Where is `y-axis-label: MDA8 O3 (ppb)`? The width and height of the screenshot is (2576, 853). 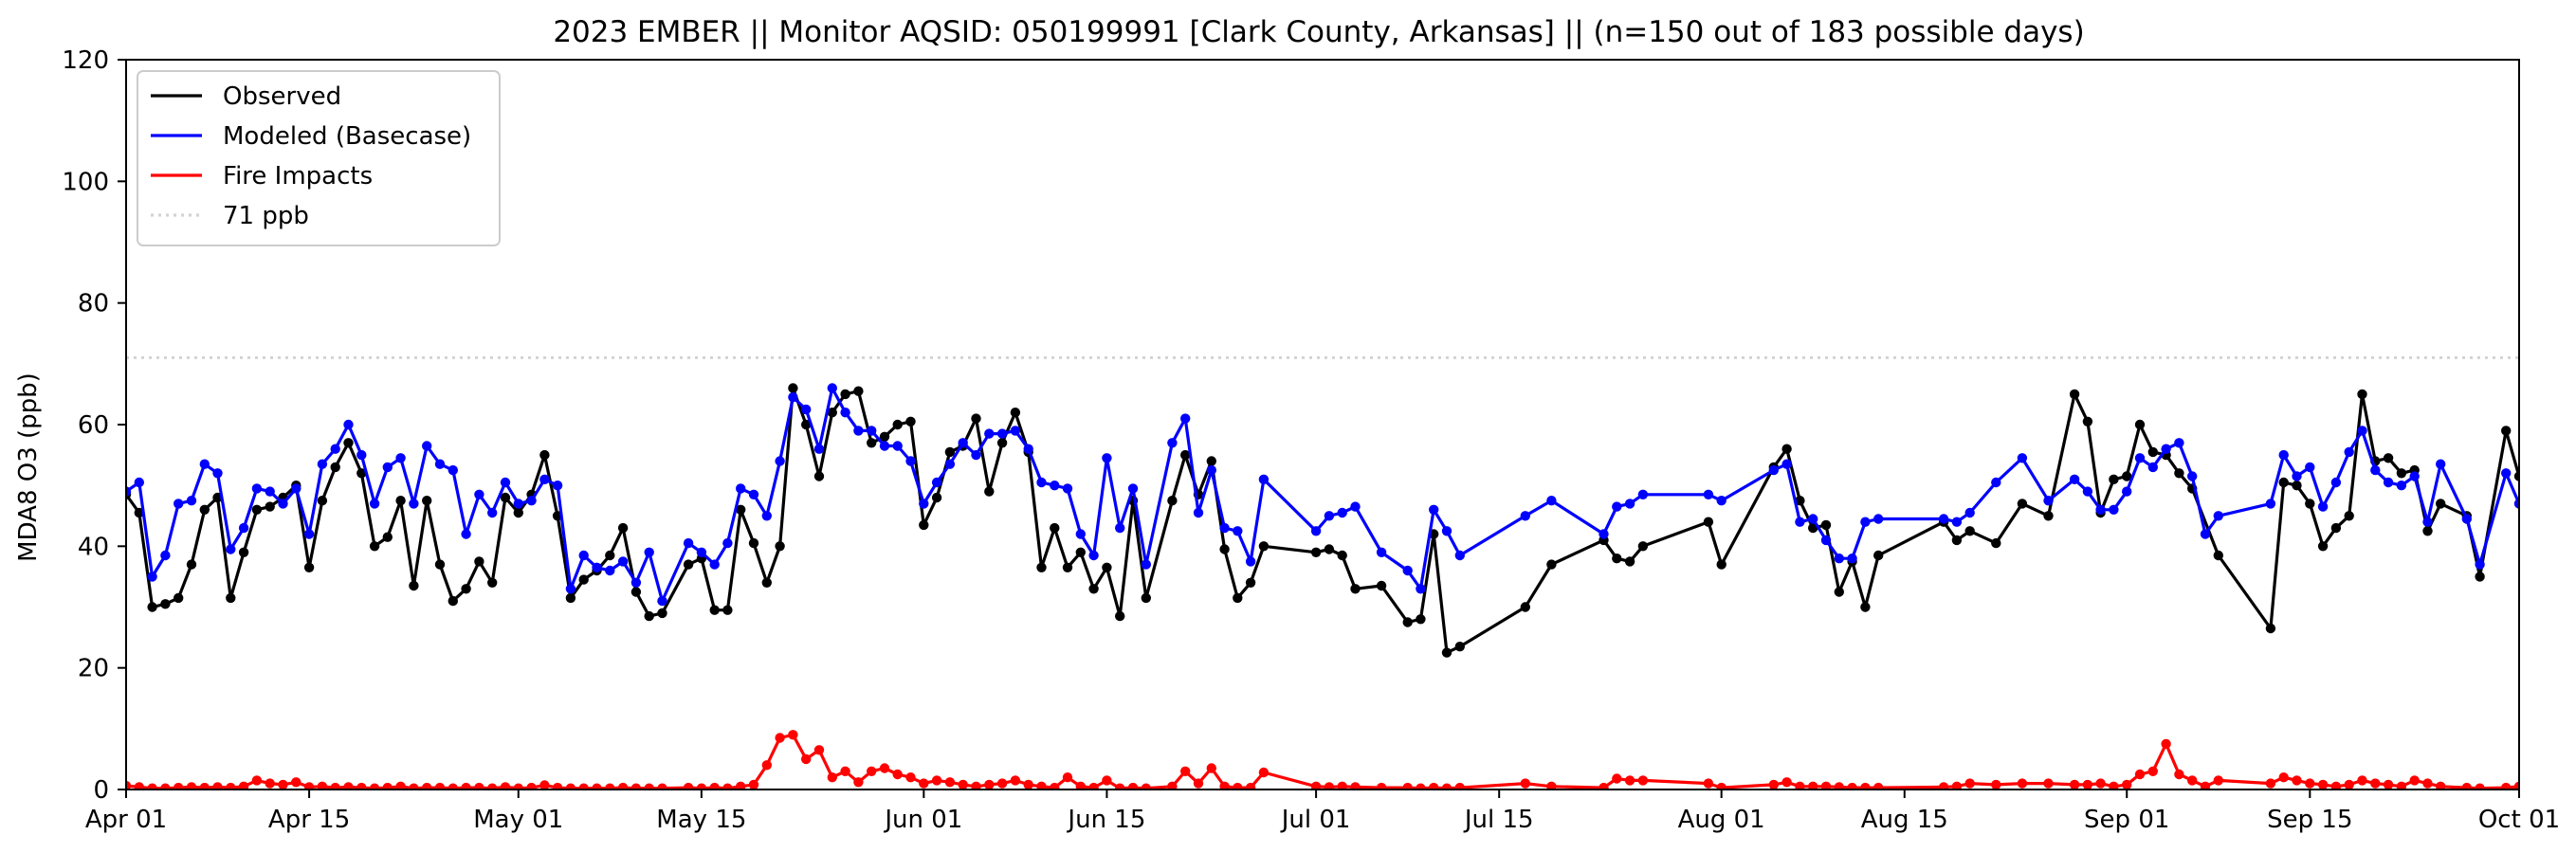 y-axis-label: MDA8 O3 (ppb) is located at coordinates (28, 467).